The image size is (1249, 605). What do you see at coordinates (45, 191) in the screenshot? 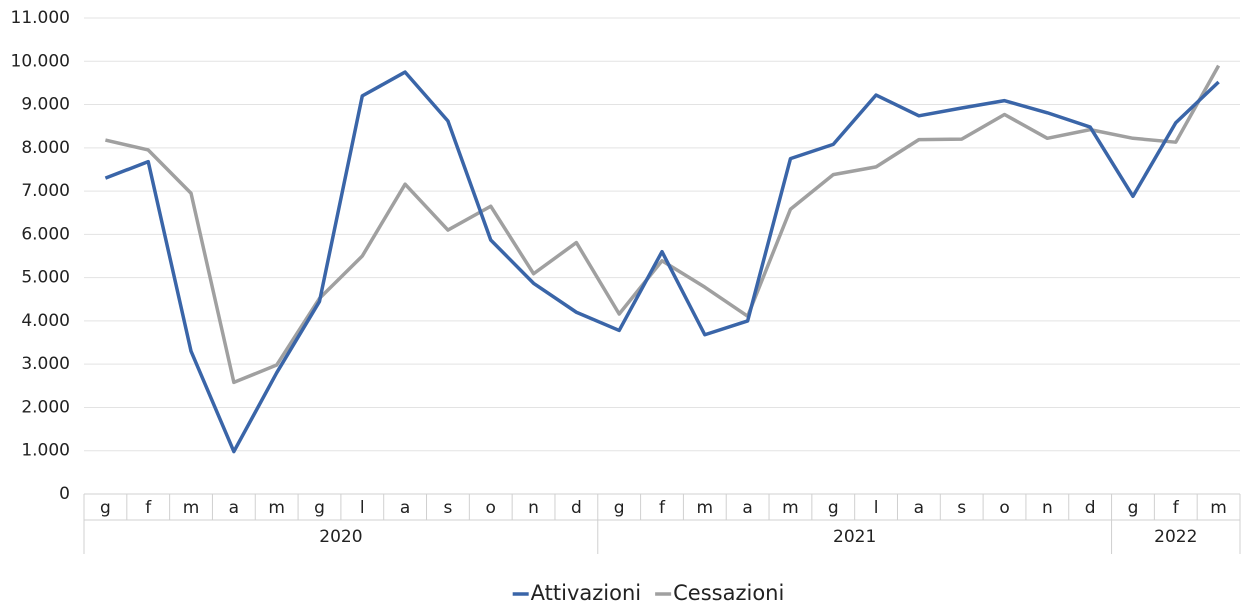
I see `y-tick-label: 7.000` at bounding box center [45, 191].